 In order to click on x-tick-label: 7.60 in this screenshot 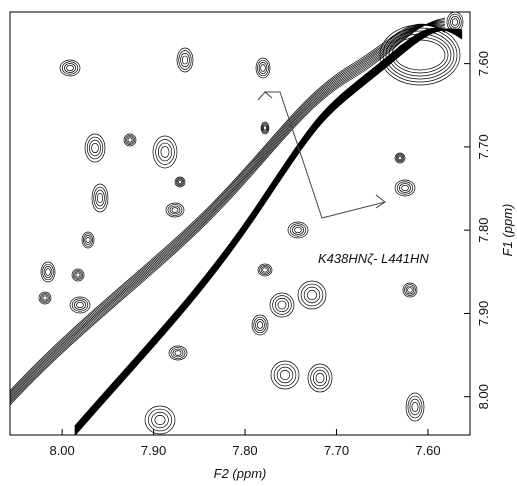, I will do `click(427, 450)`.